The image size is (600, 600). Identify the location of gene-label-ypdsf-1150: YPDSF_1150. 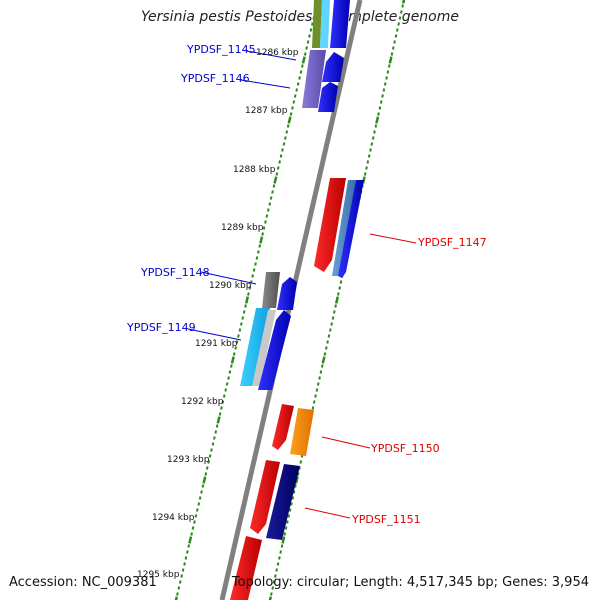
(405, 448).